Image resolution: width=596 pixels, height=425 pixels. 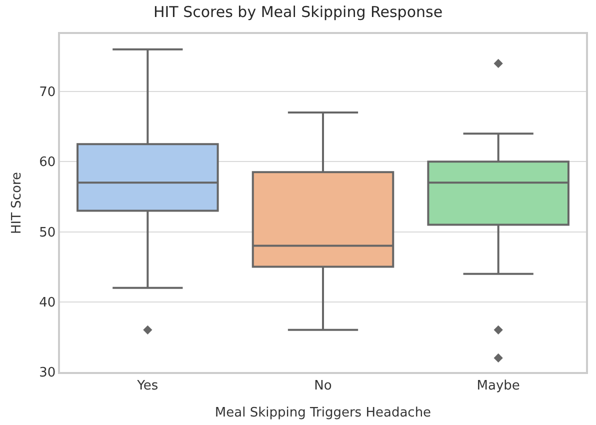 What do you see at coordinates (498, 386) in the screenshot?
I see `x-tick-label: Maybe` at bounding box center [498, 386].